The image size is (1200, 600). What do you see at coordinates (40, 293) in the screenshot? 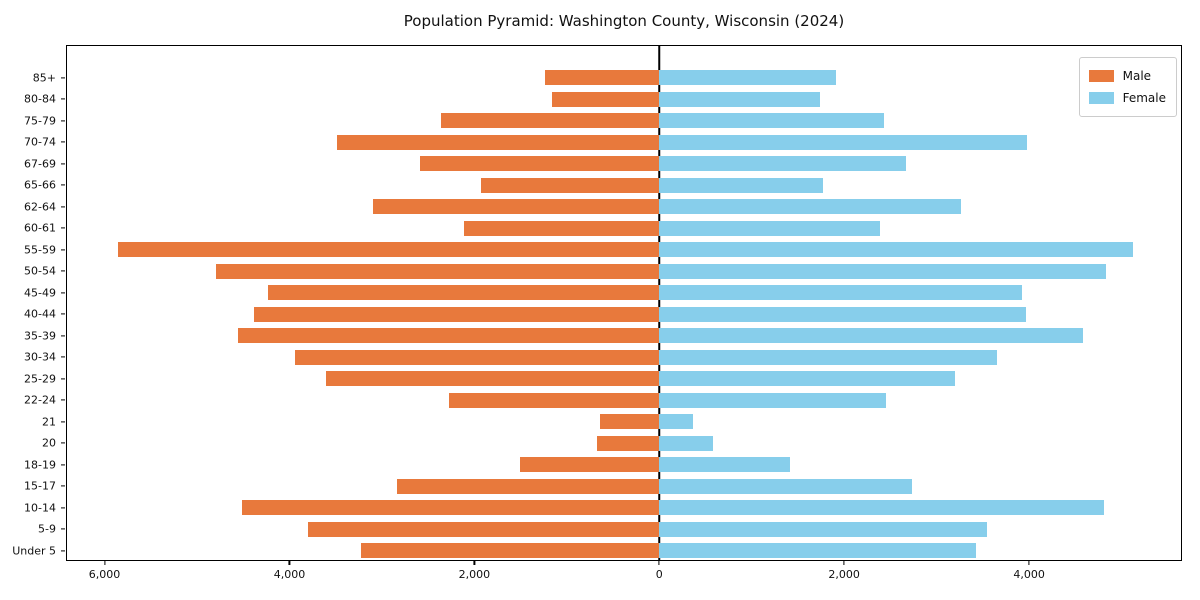
I see `y-axis-label: 45-49` at bounding box center [40, 293].